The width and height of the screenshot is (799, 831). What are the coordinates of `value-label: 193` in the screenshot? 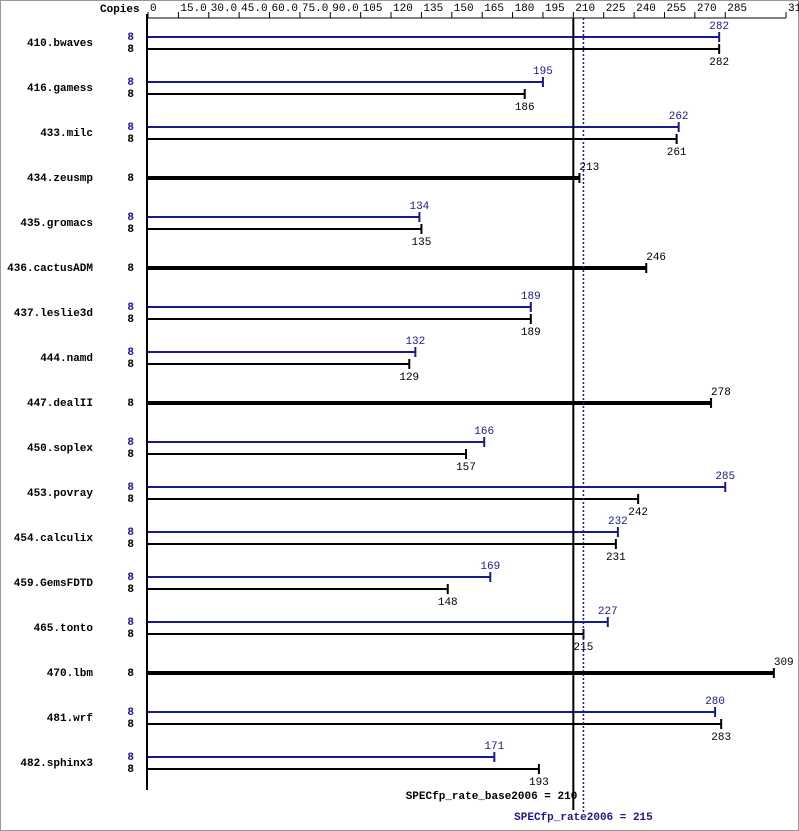 It's located at (539, 783).